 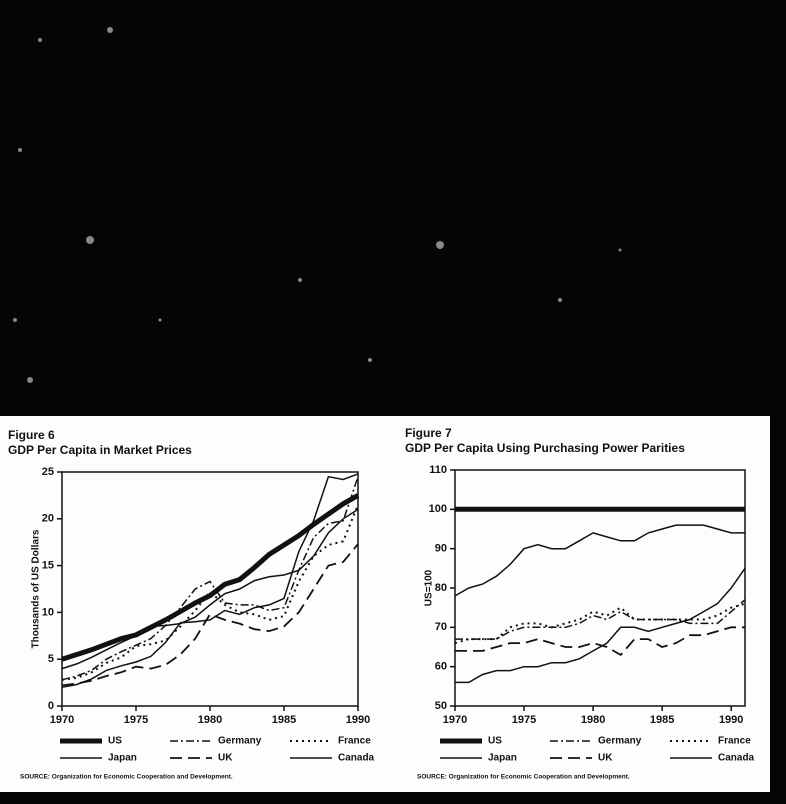 I want to click on chart-title: GDP Per Capita in Market Prices, so click(x=100, y=450).